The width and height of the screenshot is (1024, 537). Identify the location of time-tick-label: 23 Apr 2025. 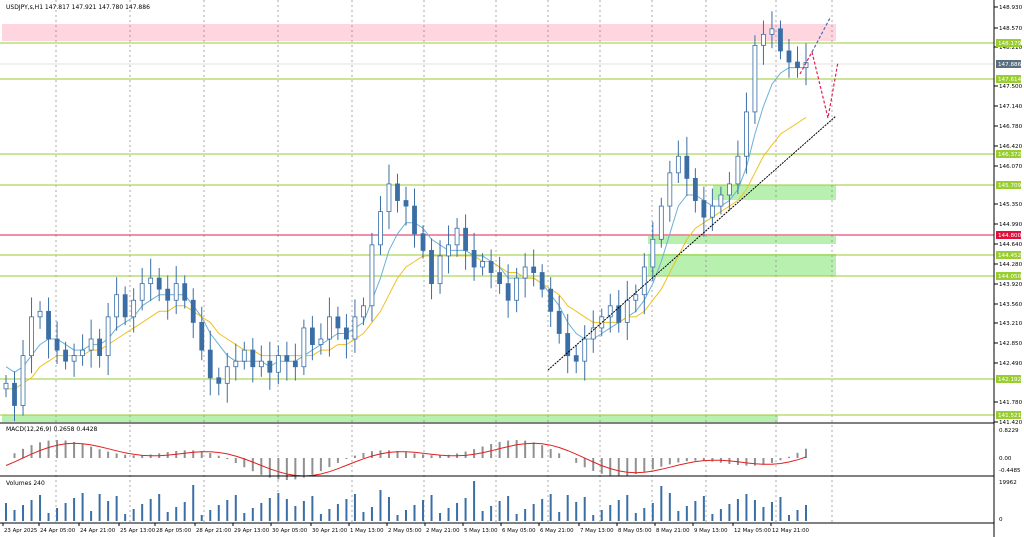
(20, 531).